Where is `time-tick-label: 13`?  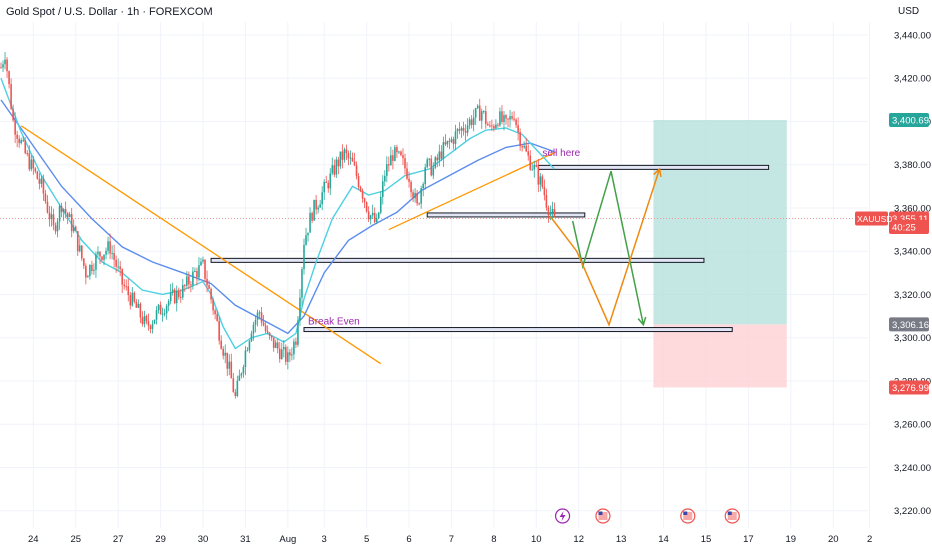
time-tick-label: 13 is located at coordinates (621, 539).